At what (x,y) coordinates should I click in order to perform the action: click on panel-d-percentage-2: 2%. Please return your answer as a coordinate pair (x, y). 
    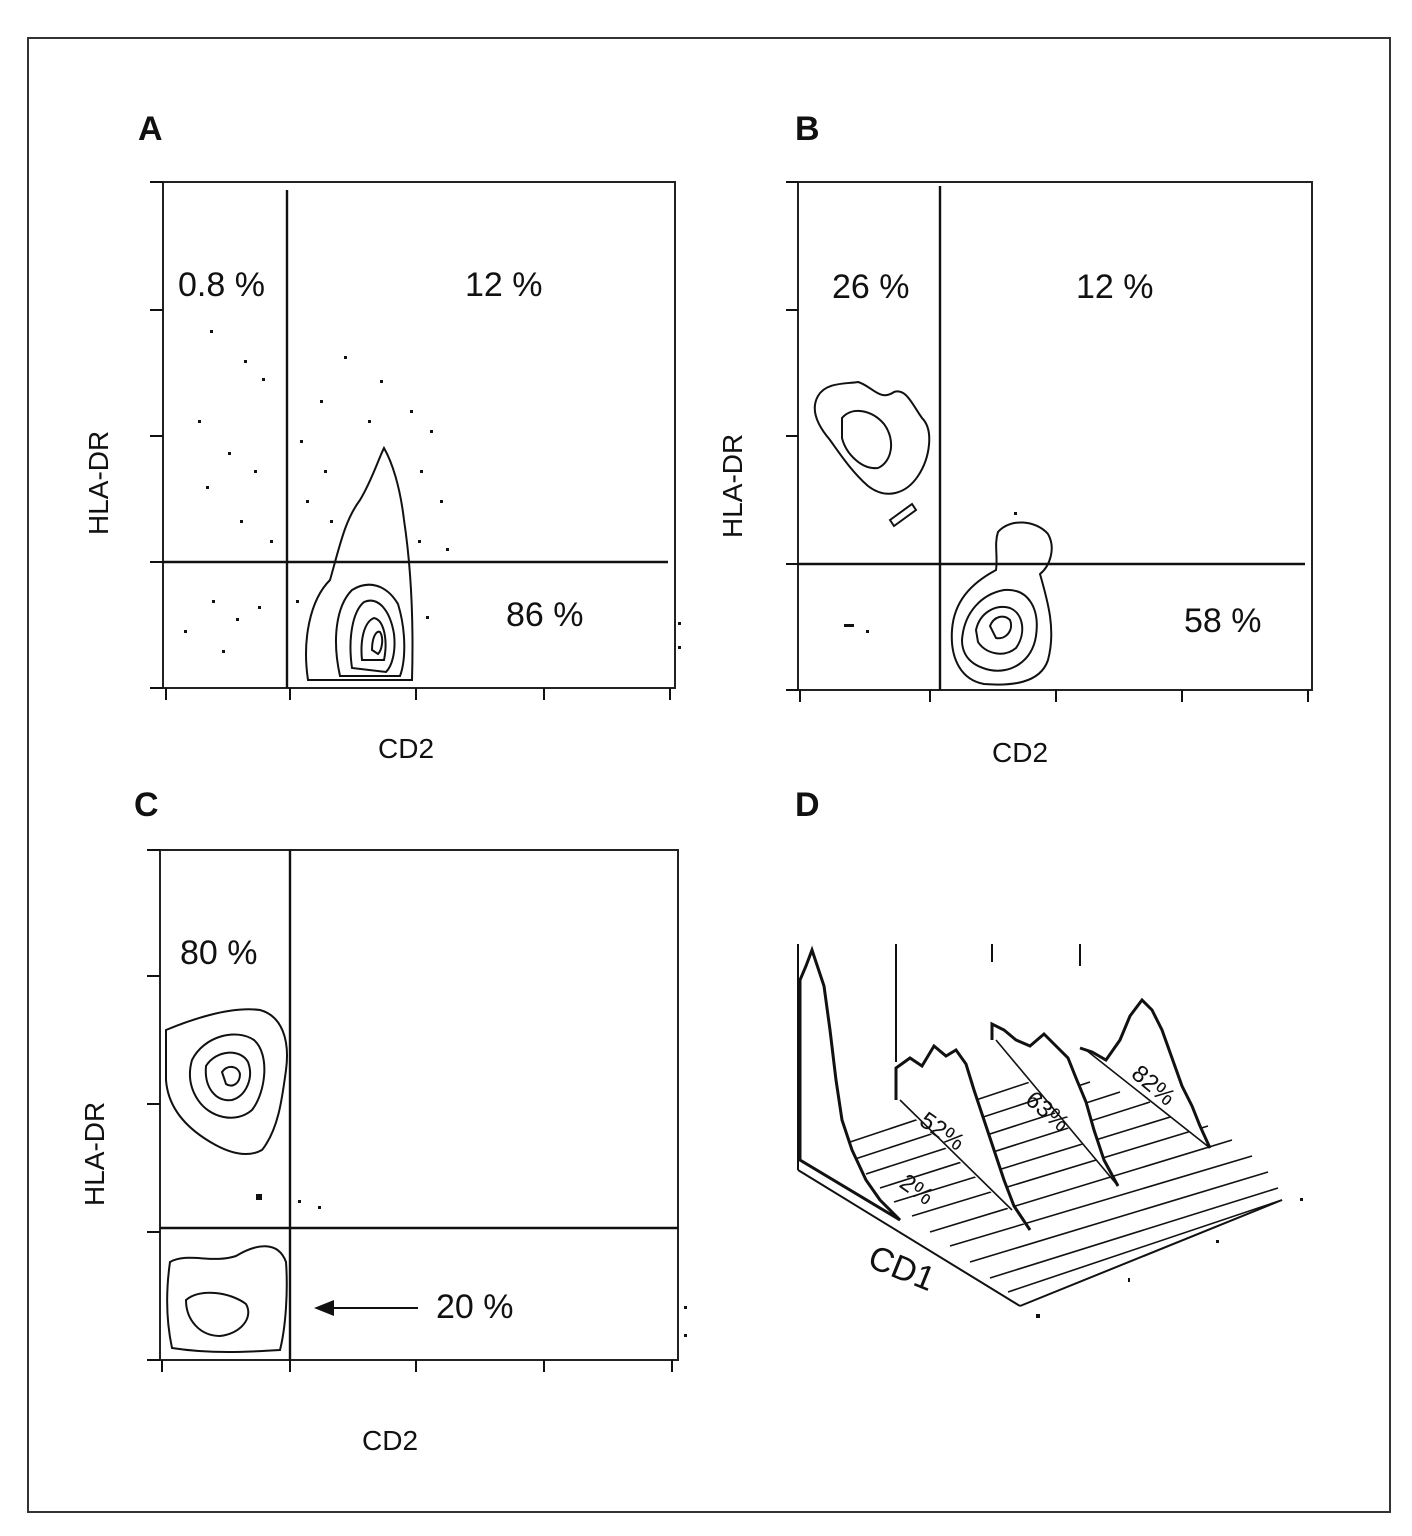
    Looking at the image, I should click on (917, 1190).